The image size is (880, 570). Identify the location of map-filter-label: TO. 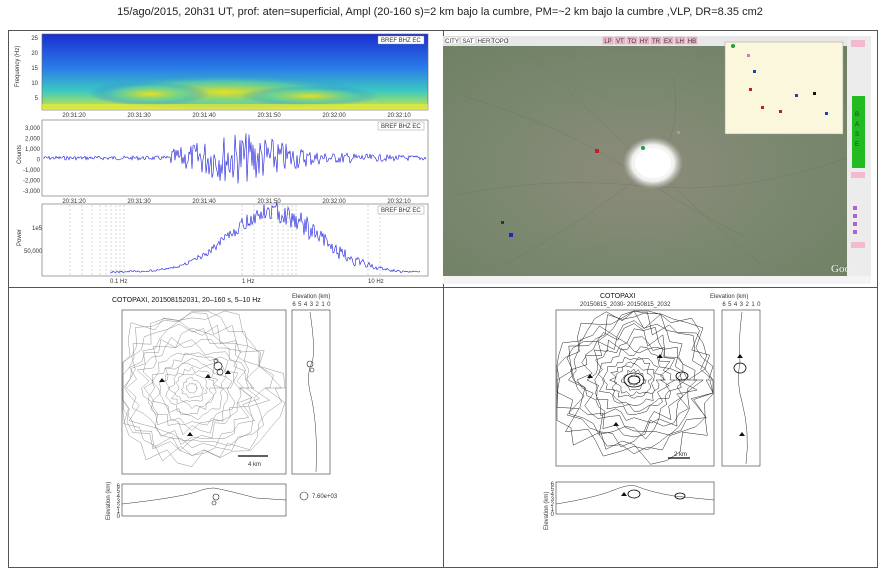
(632, 42).